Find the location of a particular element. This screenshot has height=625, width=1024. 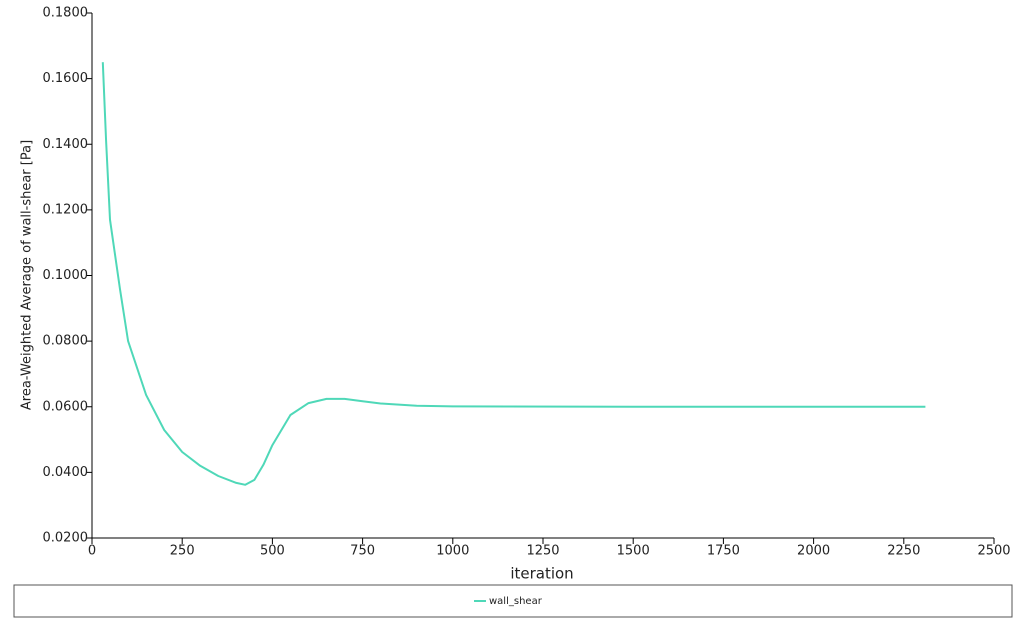

y-tick-label: 0.1400 is located at coordinates (66, 144).